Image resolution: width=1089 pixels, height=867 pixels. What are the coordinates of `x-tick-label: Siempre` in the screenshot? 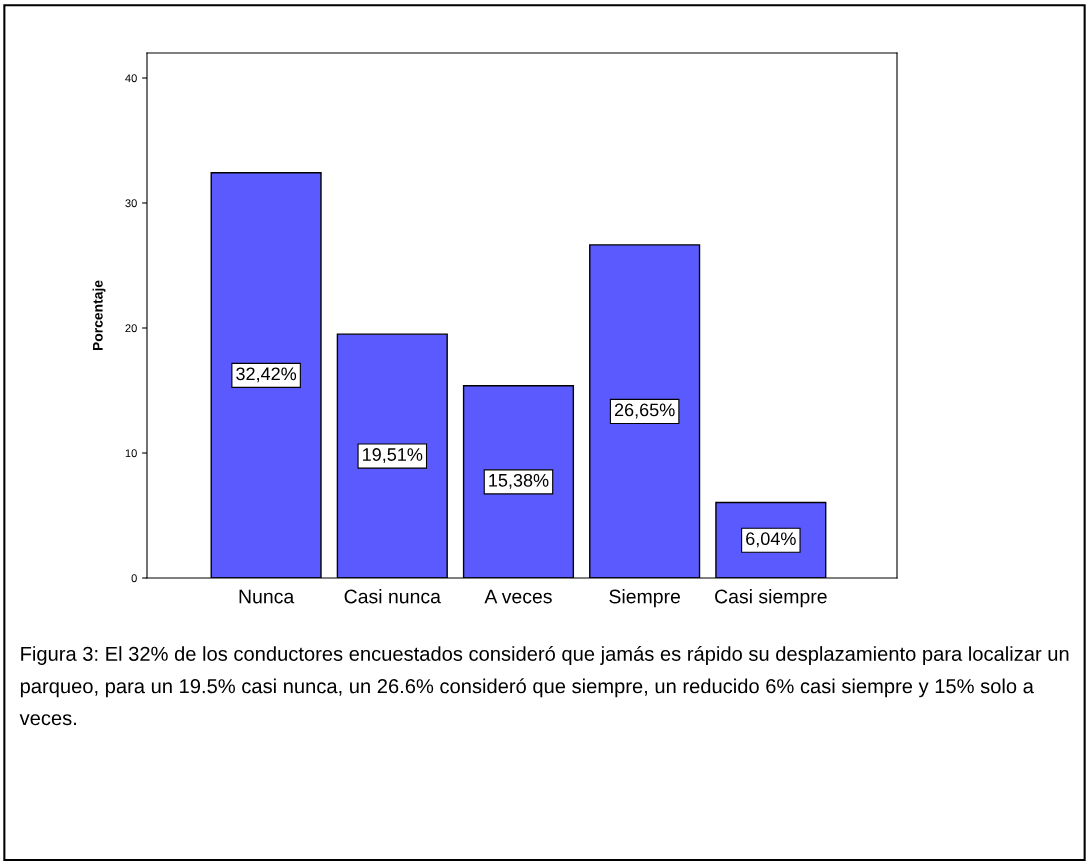 It's located at (644, 598).